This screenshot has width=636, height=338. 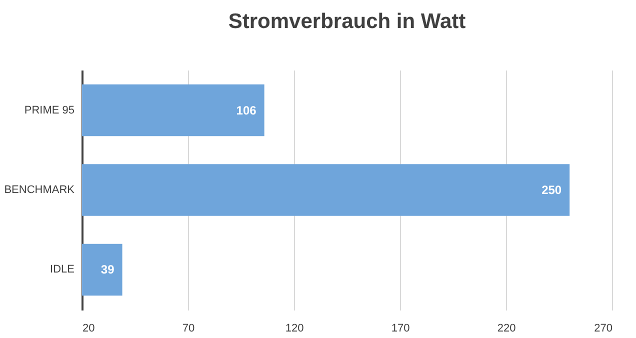 What do you see at coordinates (400, 328) in the screenshot?
I see `x-tick-label: 170` at bounding box center [400, 328].